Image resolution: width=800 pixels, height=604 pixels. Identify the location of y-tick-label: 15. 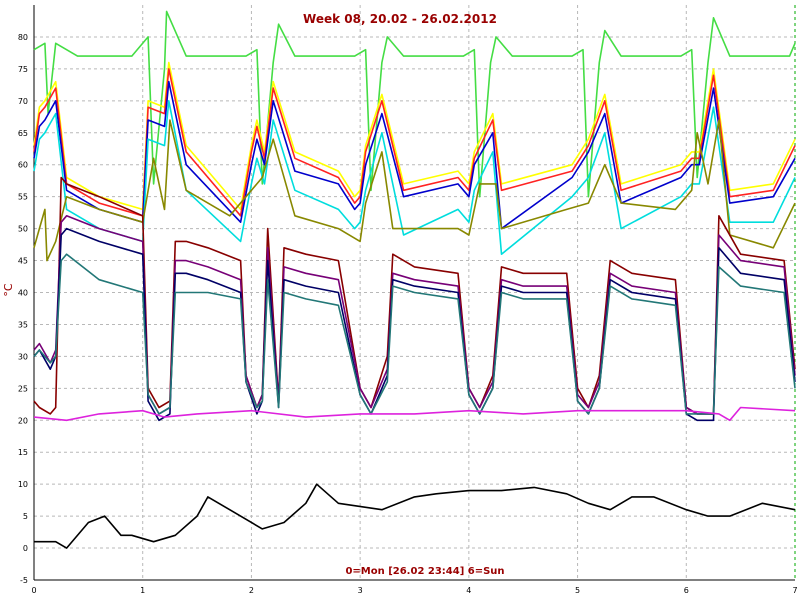
(23, 452).